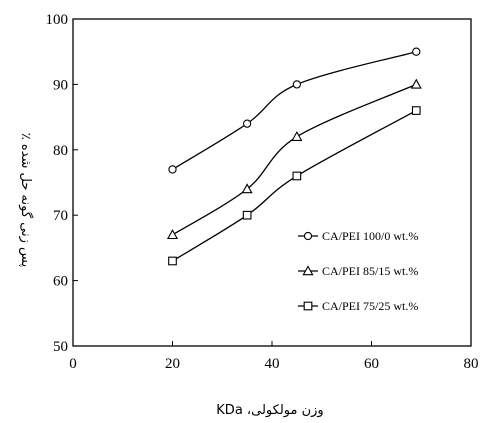 The image size is (487, 423). I want to click on legend-label-1: CA/PEI 100/0 wt.%, so click(370, 236).